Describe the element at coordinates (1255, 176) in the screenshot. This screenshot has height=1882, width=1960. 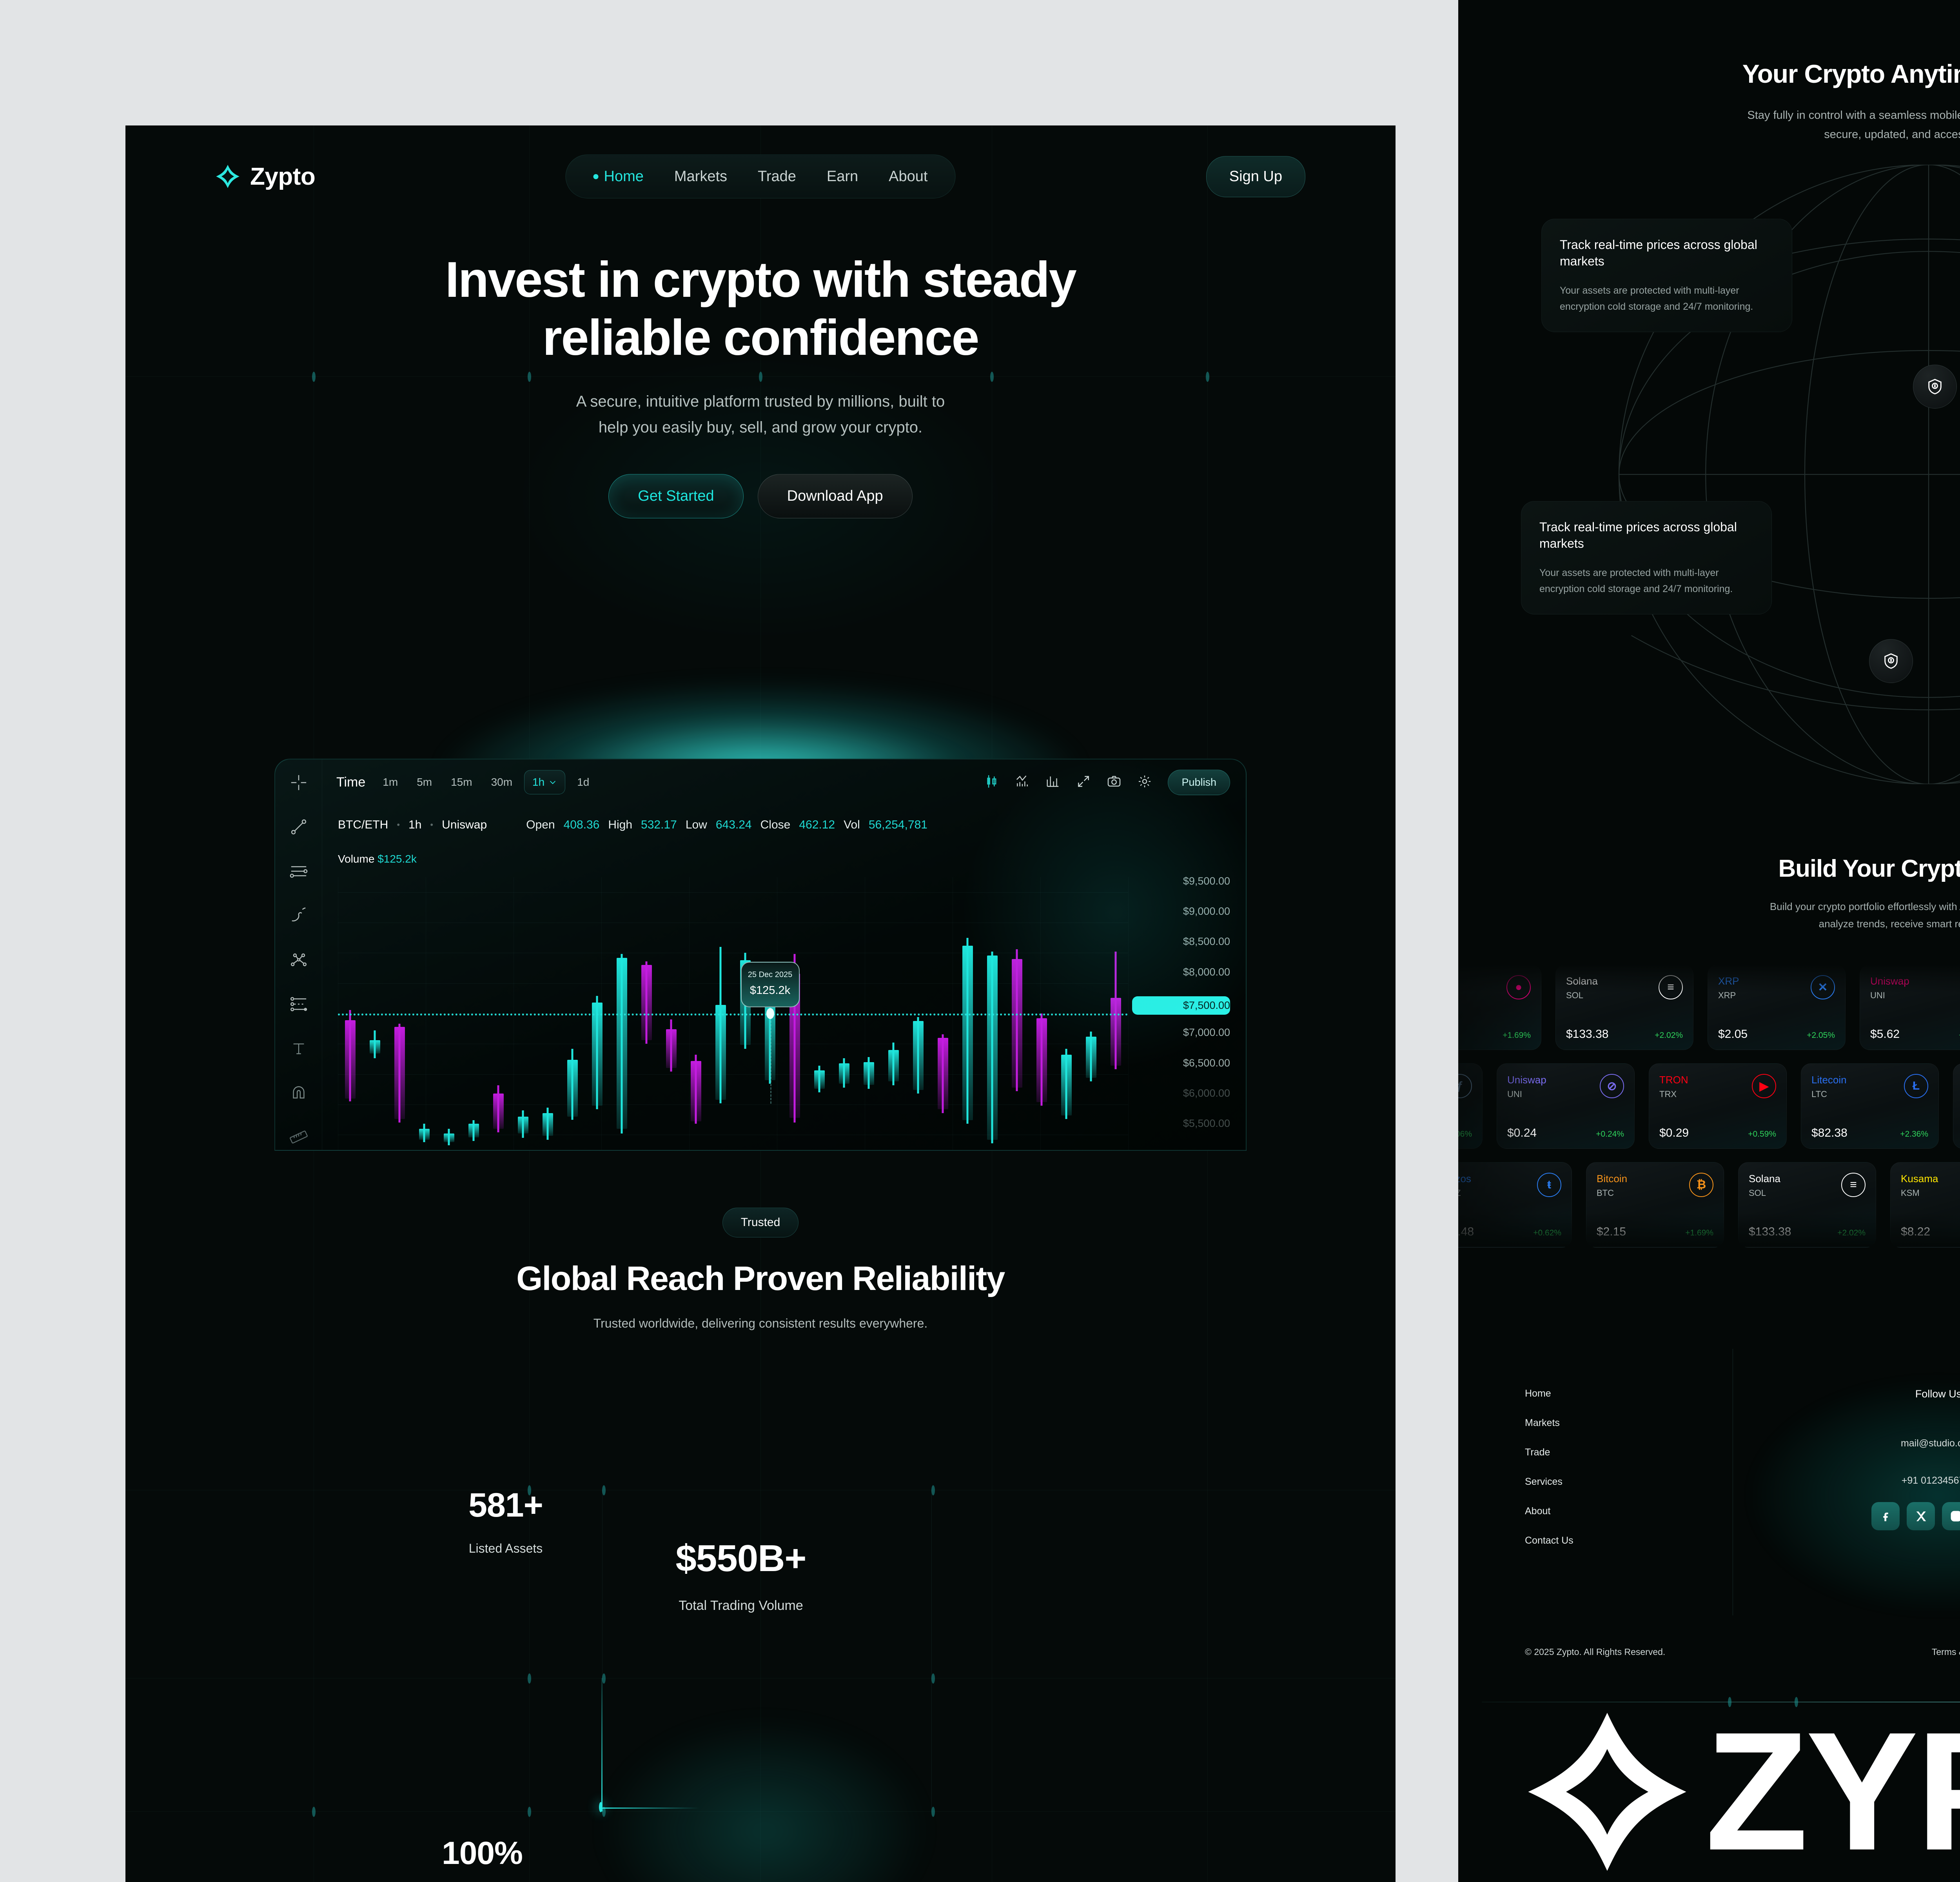
I see `signup-button: Sign Up` at that location.